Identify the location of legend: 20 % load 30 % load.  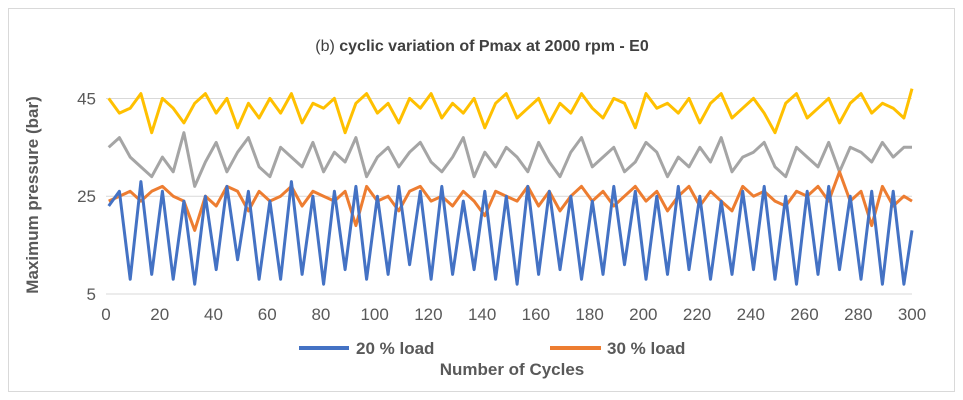
(492, 348).